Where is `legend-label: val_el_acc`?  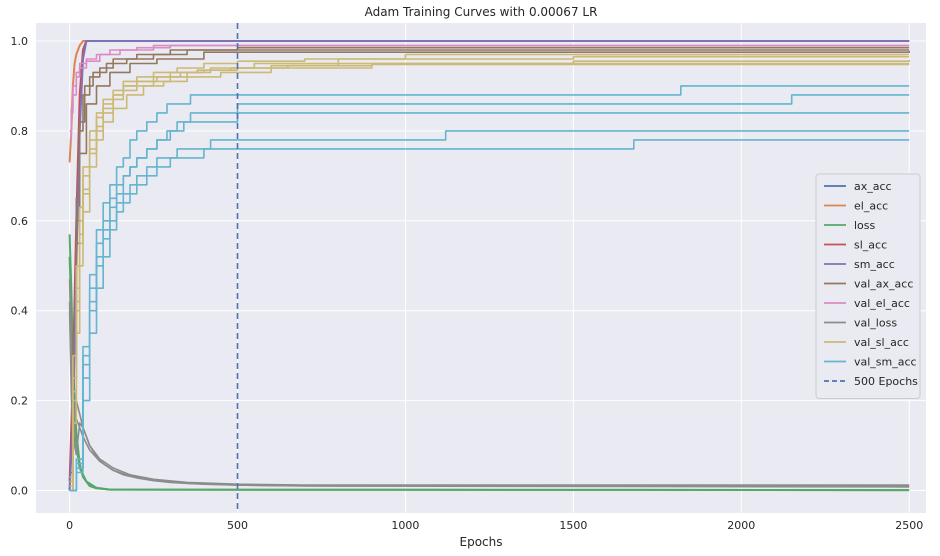
legend-label: val_el_acc is located at coordinates (882, 303).